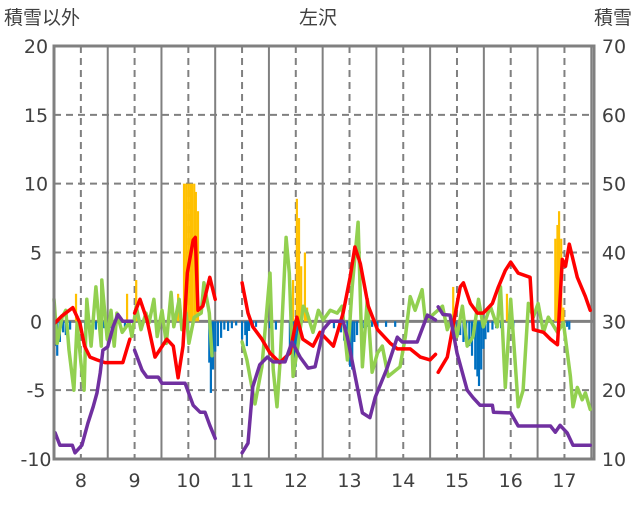 The height and width of the screenshot is (505, 636). What do you see at coordinates (614, 254) in the screenshot?
I see `y-tick-label-right: 40` at bounding box center [614, 254].